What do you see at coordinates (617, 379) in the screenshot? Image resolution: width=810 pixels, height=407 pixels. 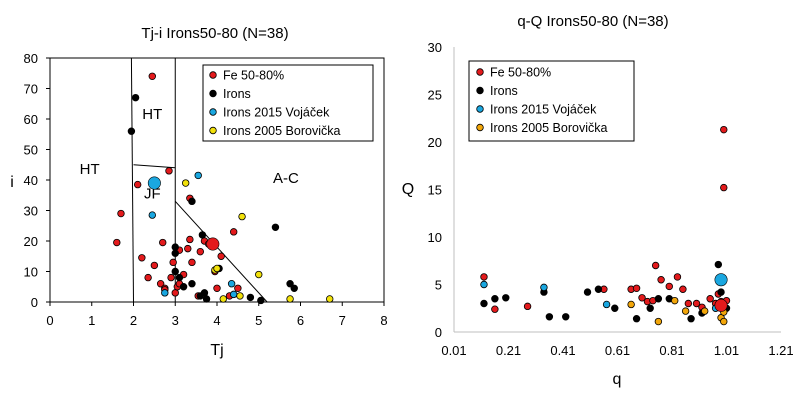 I see `q-Q-xlabel: q` at bounding box center [617, 379].